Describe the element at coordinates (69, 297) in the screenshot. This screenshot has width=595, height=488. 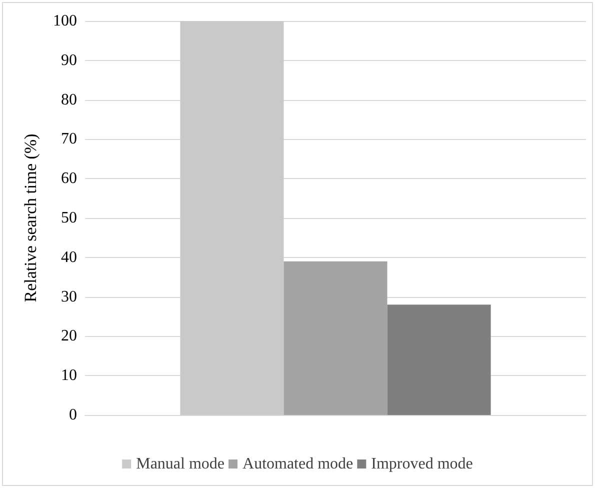
I see `y-tick-label: 30` at that location.